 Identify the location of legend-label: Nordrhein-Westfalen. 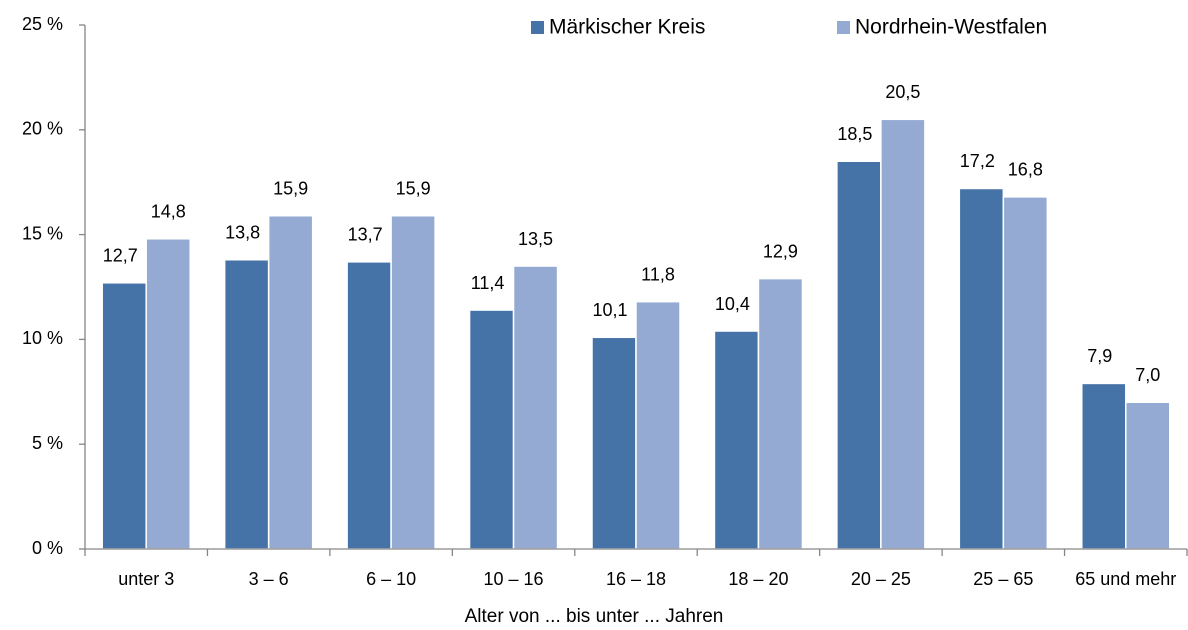
(951, 27).